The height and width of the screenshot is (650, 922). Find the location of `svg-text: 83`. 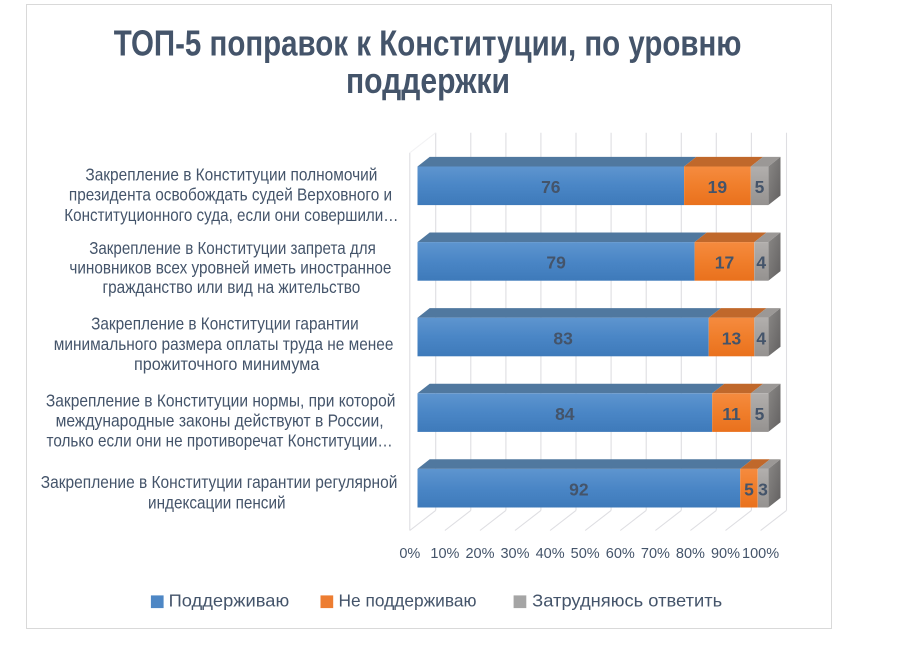

svg-text: 83 is located at coordinates (563, 338).